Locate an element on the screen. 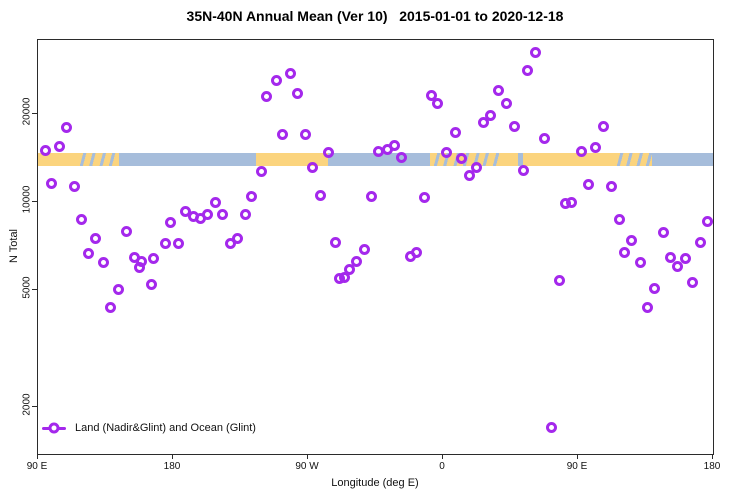  x-axis-title: Longitude (deg E) is located at coordinates (375, 483).